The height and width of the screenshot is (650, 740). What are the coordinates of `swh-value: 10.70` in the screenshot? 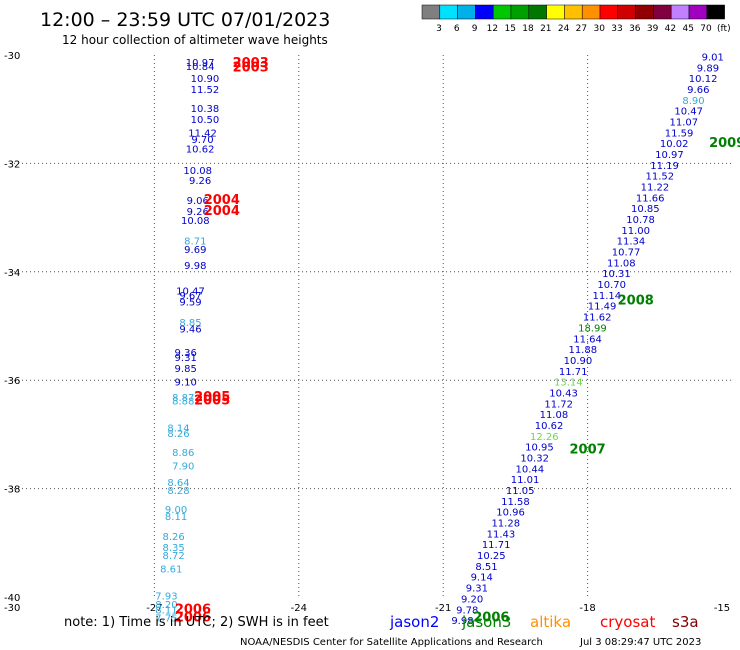 It's located at (611, 285).